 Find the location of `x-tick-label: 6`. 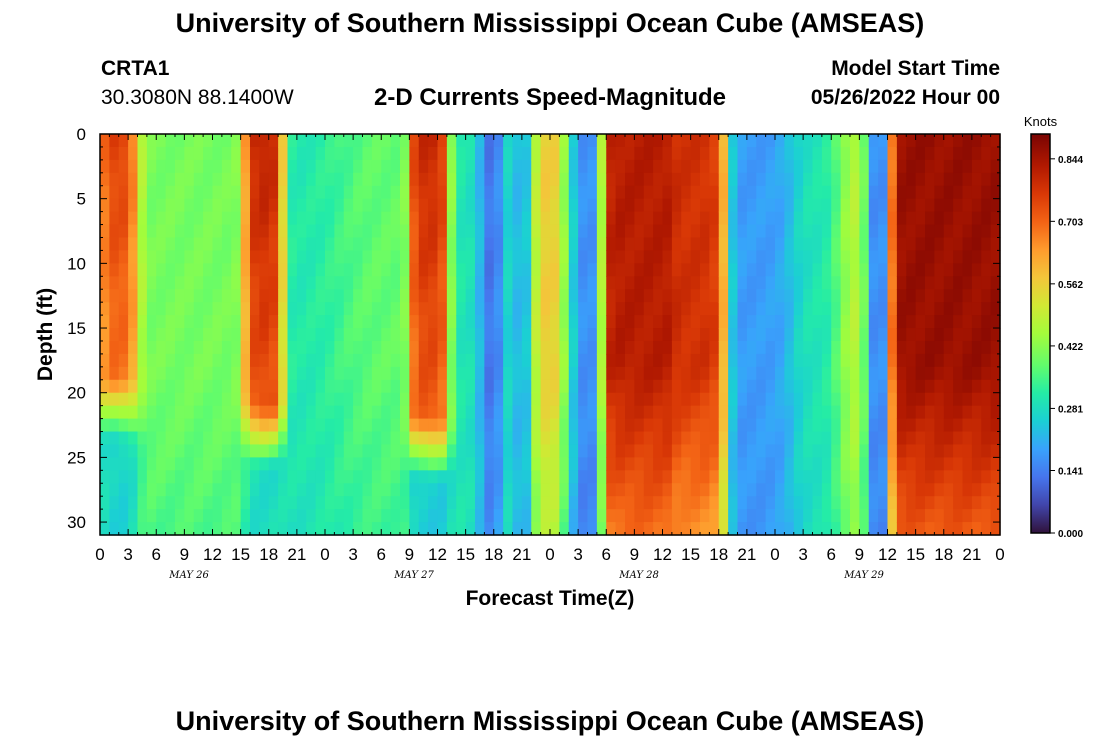

x-tick-label: 6 is located at coordinates (156, 554).